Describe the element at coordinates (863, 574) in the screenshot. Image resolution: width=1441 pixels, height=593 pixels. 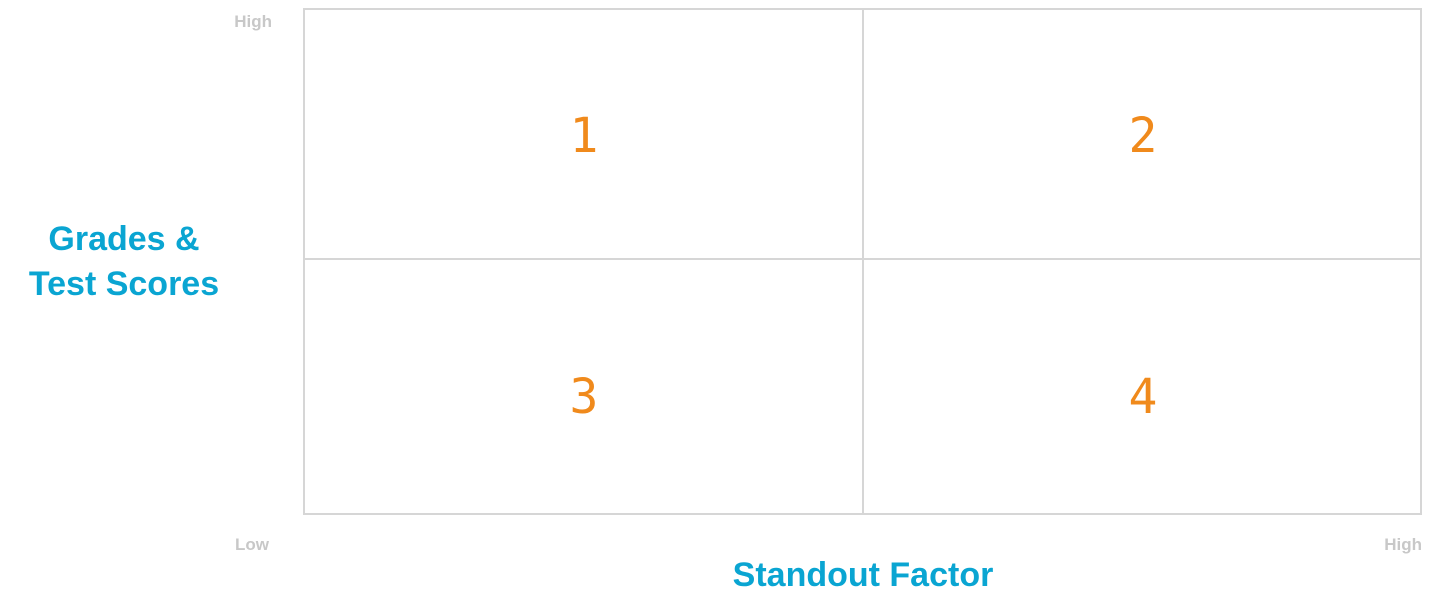
I see `x-axis-label: Standout Factor` at that location.